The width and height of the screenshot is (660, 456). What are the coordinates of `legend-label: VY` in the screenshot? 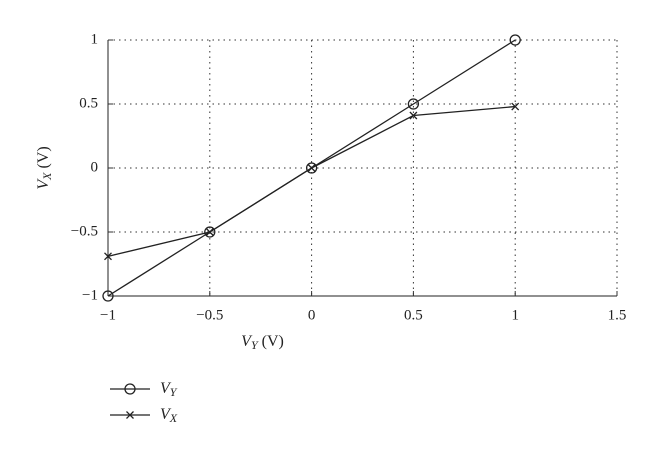 It's located at (169, 389).